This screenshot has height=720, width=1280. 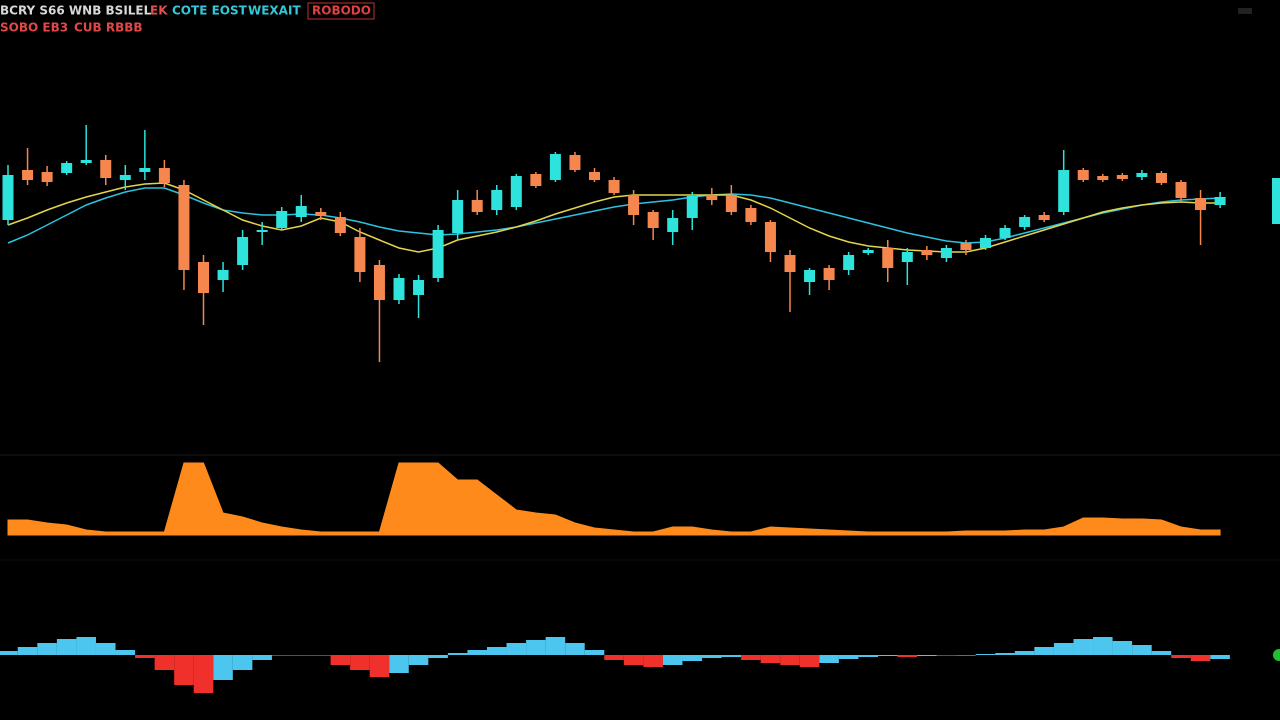 I want to click on price-tag, so click(x=1276, y=201).